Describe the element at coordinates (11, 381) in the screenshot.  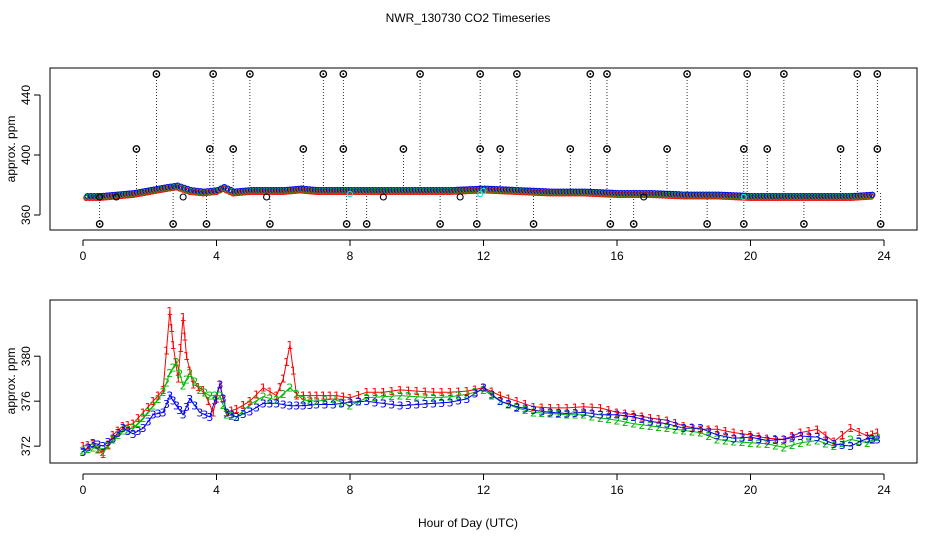
I see `bottom-y-axis-label: approx. ppm` at that location.